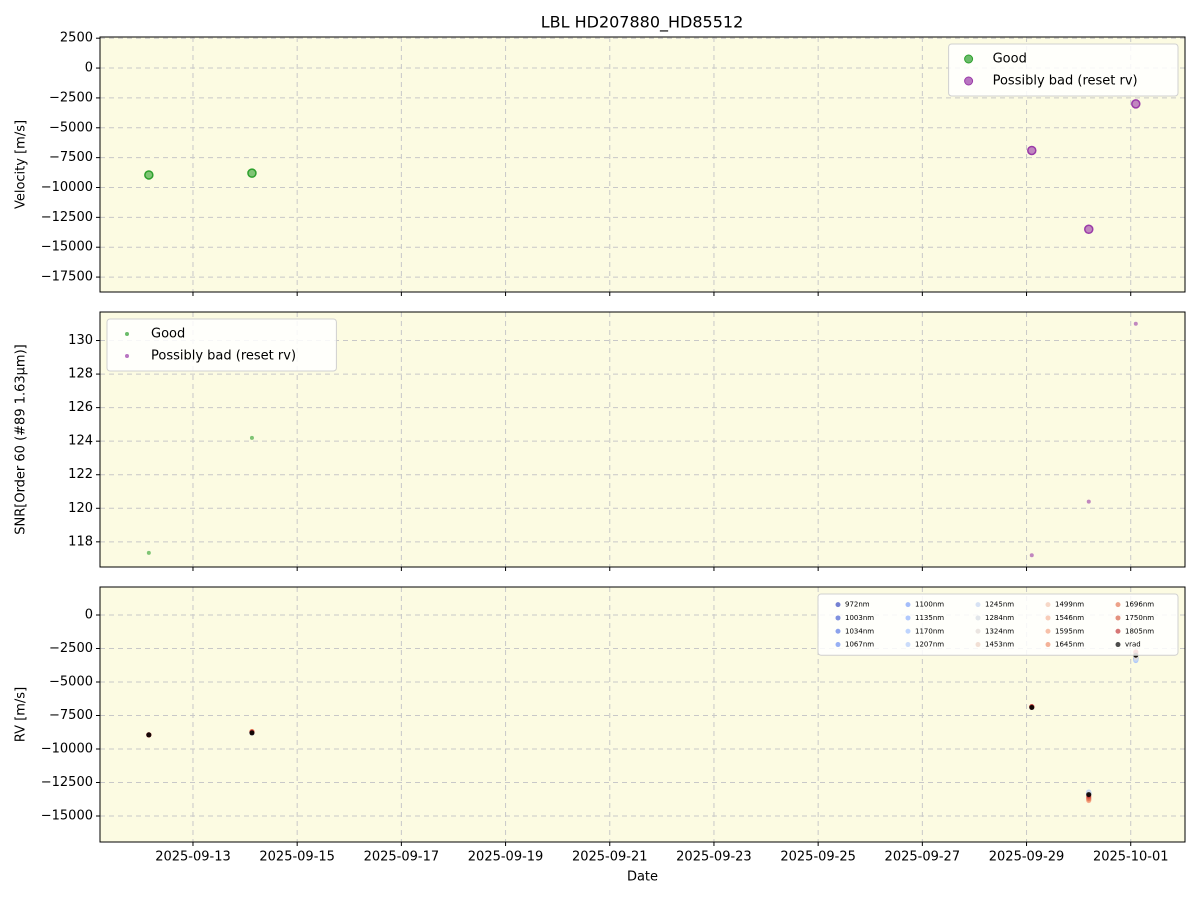 This screenshot has width=1200, height=900. What do you see at coordinates (1069, 605) in the screenshot?
I see `legend-label: 1499nm` at bounding box center [1069, 605].